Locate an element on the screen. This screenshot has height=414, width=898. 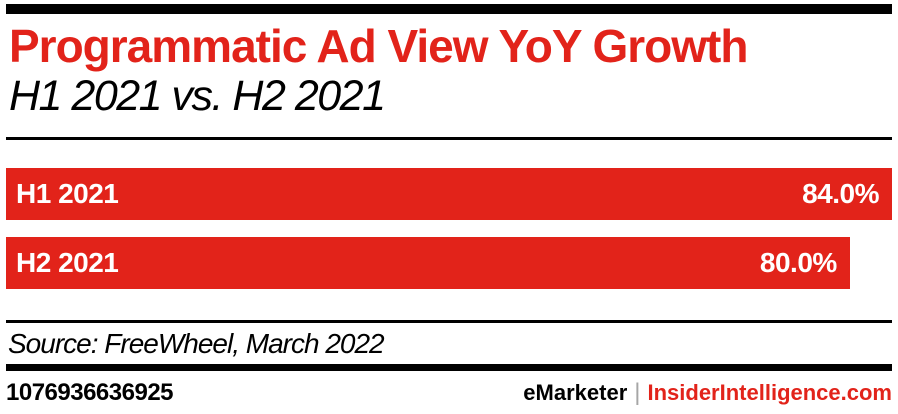
top-accent-bar is located at coordinates (449, 9).